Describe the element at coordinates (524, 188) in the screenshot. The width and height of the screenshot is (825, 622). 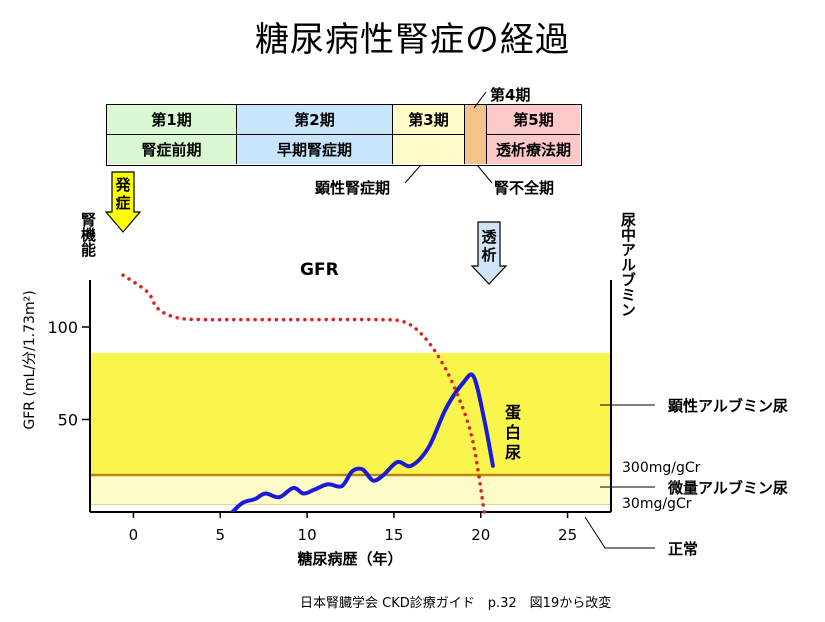
I see `stage-4-name-callout: 腎不全期` at that location.